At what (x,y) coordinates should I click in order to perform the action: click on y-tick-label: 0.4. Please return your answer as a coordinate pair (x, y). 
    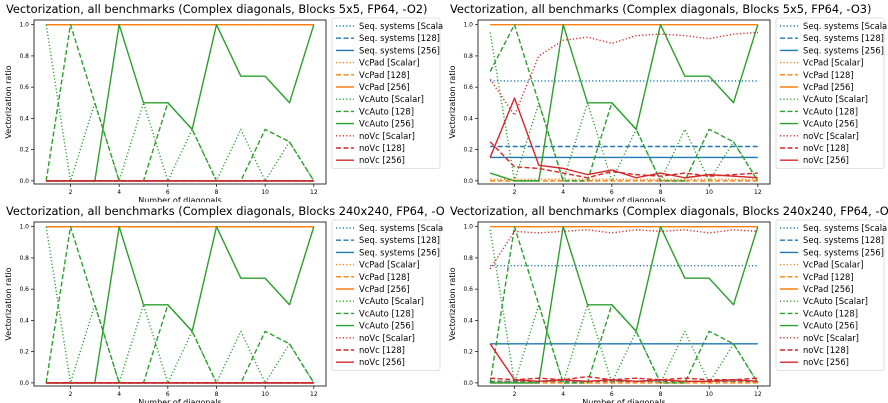
    Looking at the image, I should click on (468, 118).